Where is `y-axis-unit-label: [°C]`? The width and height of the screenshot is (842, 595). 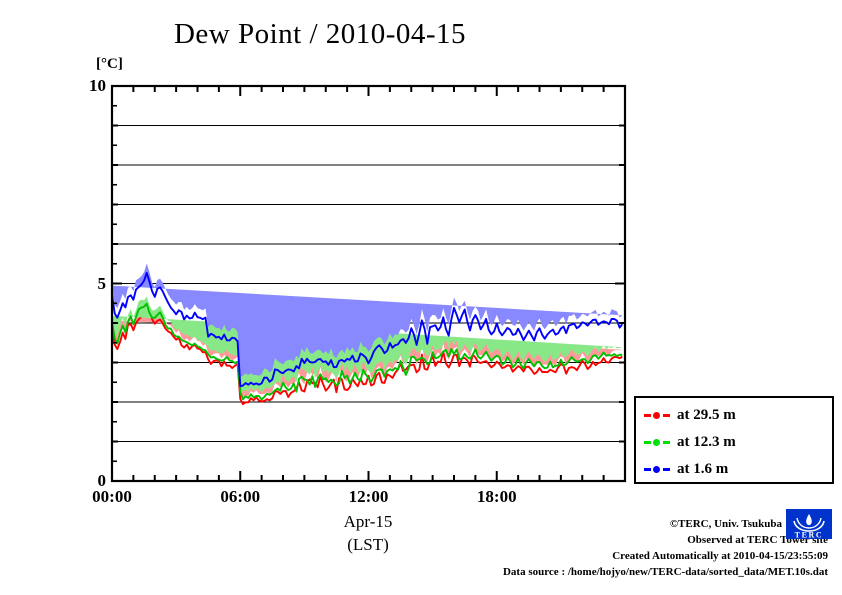
y-axis-unit-label: [°C] is located at coordinates (109, 64).